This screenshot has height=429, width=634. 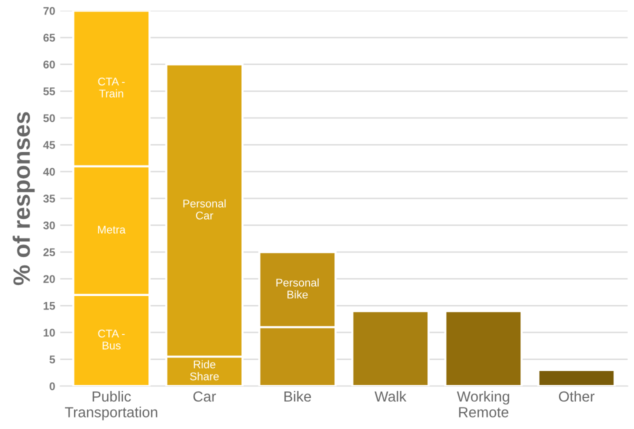 What do you see at coordinates (49, 279) in the screenshot?
I see `y-tick-label: 20` at bounding box center [49, 279].